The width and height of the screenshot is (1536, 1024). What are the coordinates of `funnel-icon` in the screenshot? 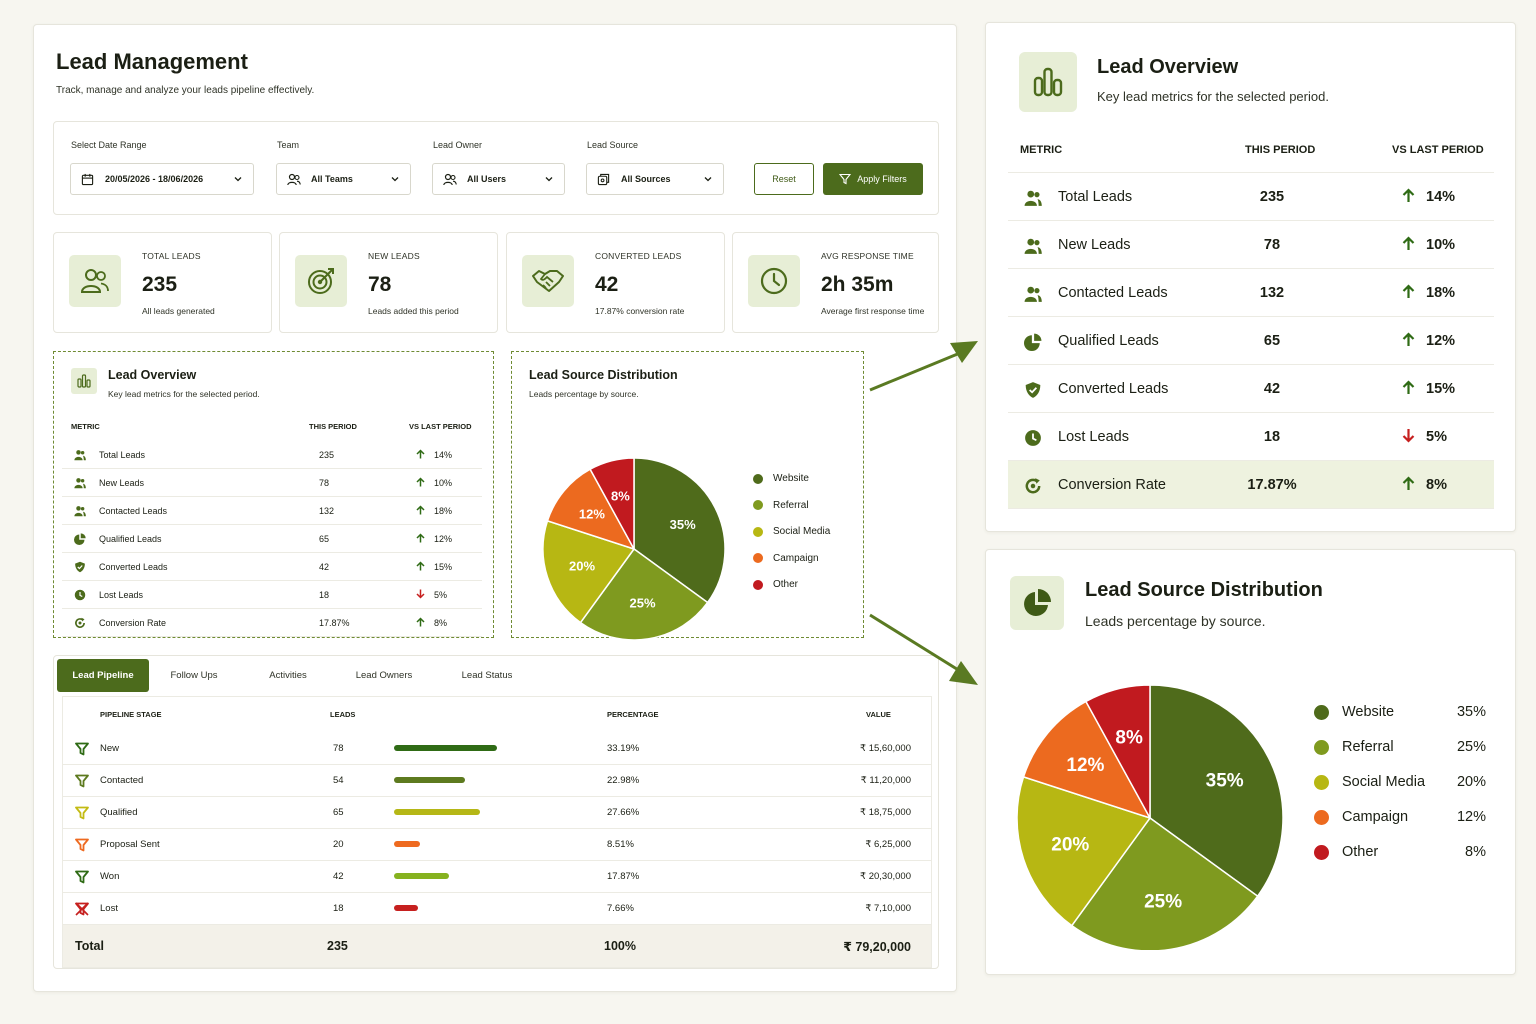 It's located at (82, 814).